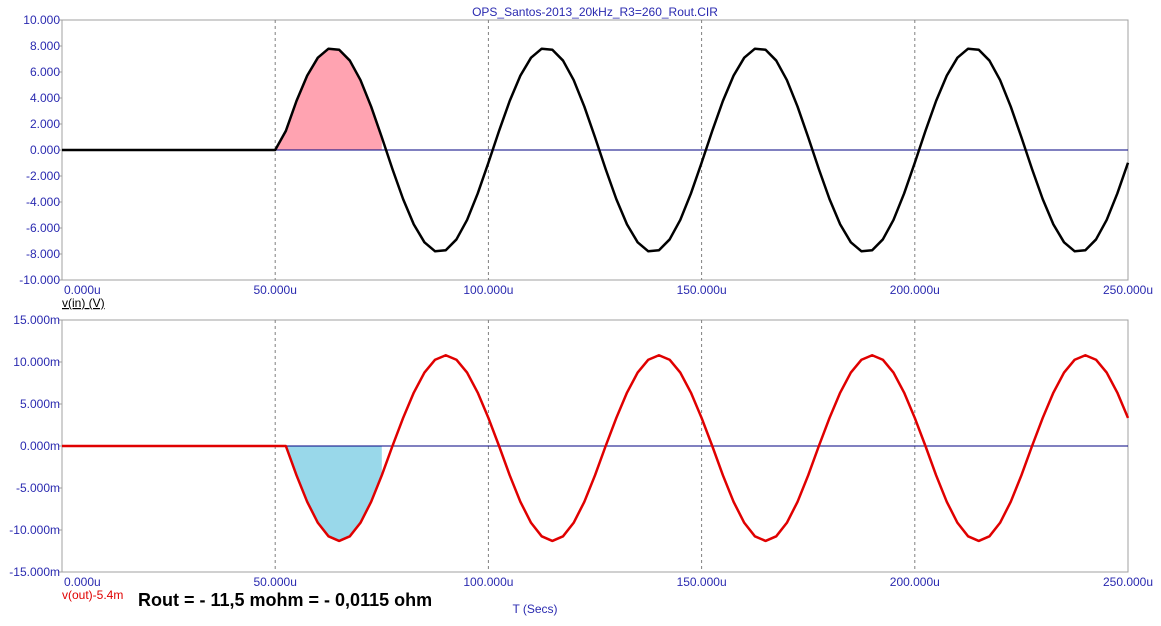  What do you see at coordinates (534, 609) in the screenshot?
I see `x-axis-label: T (Secs)` at bounding box center [534, 609].